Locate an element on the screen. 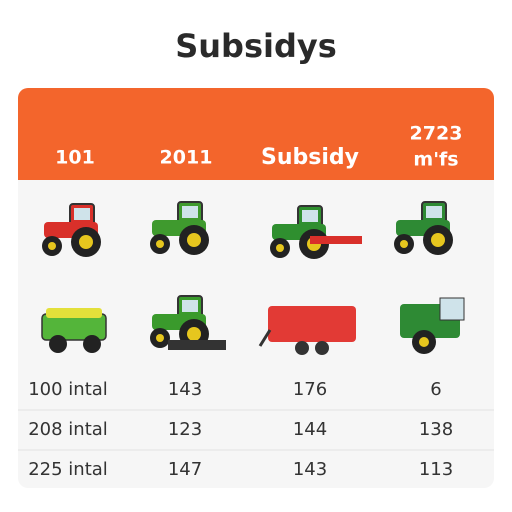 The image size is (512, 512). cultivator is located at coordinates (197, 345).